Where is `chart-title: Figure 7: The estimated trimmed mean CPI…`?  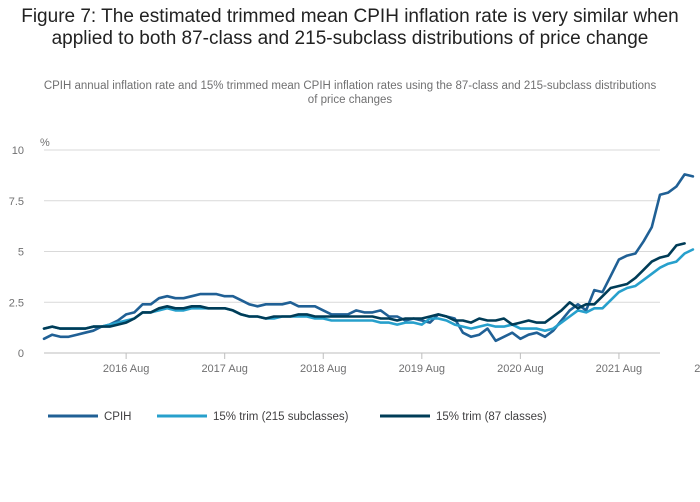
chart-title: Figure 7: The estimated trimmed mean CPI… is located at coordinates (350, 27).